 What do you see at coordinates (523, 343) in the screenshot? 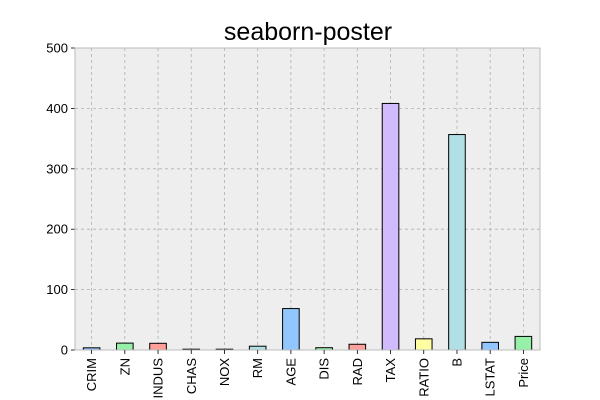
I see `bar-price` at bounding box center [523, 343].